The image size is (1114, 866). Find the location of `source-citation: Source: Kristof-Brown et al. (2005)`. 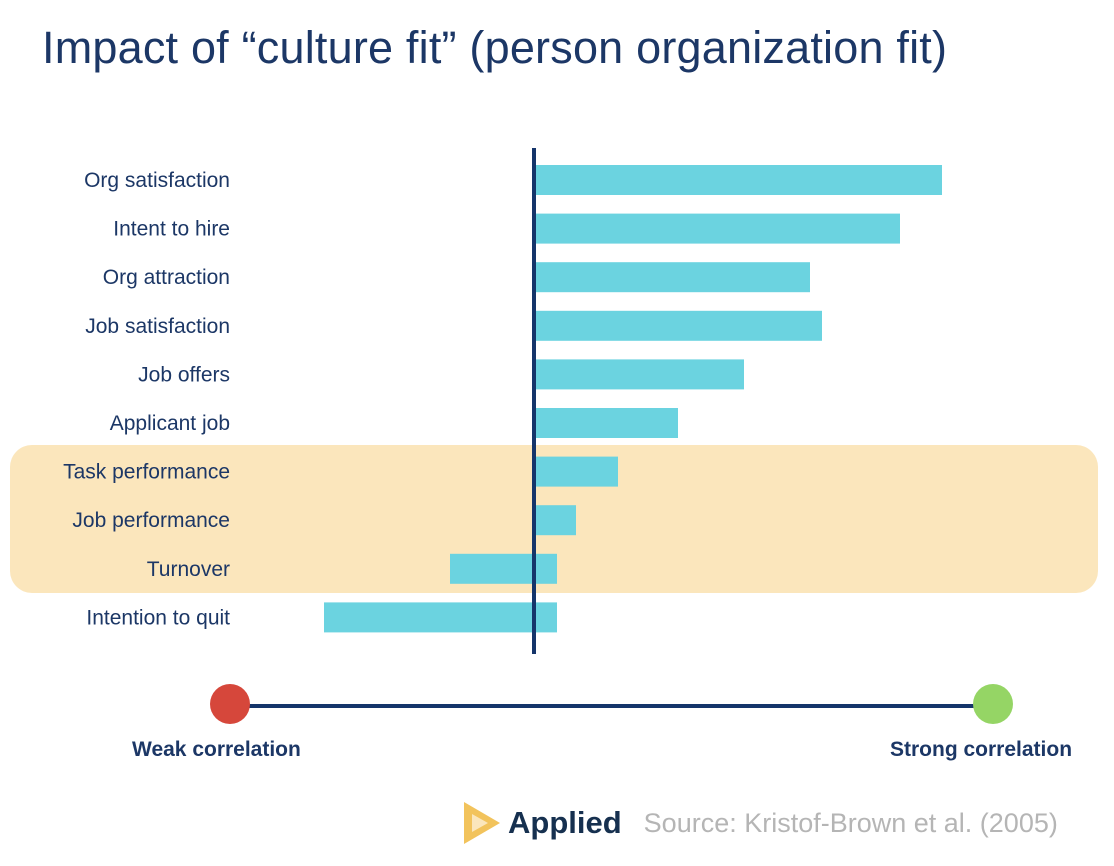

source-citation: Source: Kristof-Brown et al. (2005) is located at coordinates (850, 822).